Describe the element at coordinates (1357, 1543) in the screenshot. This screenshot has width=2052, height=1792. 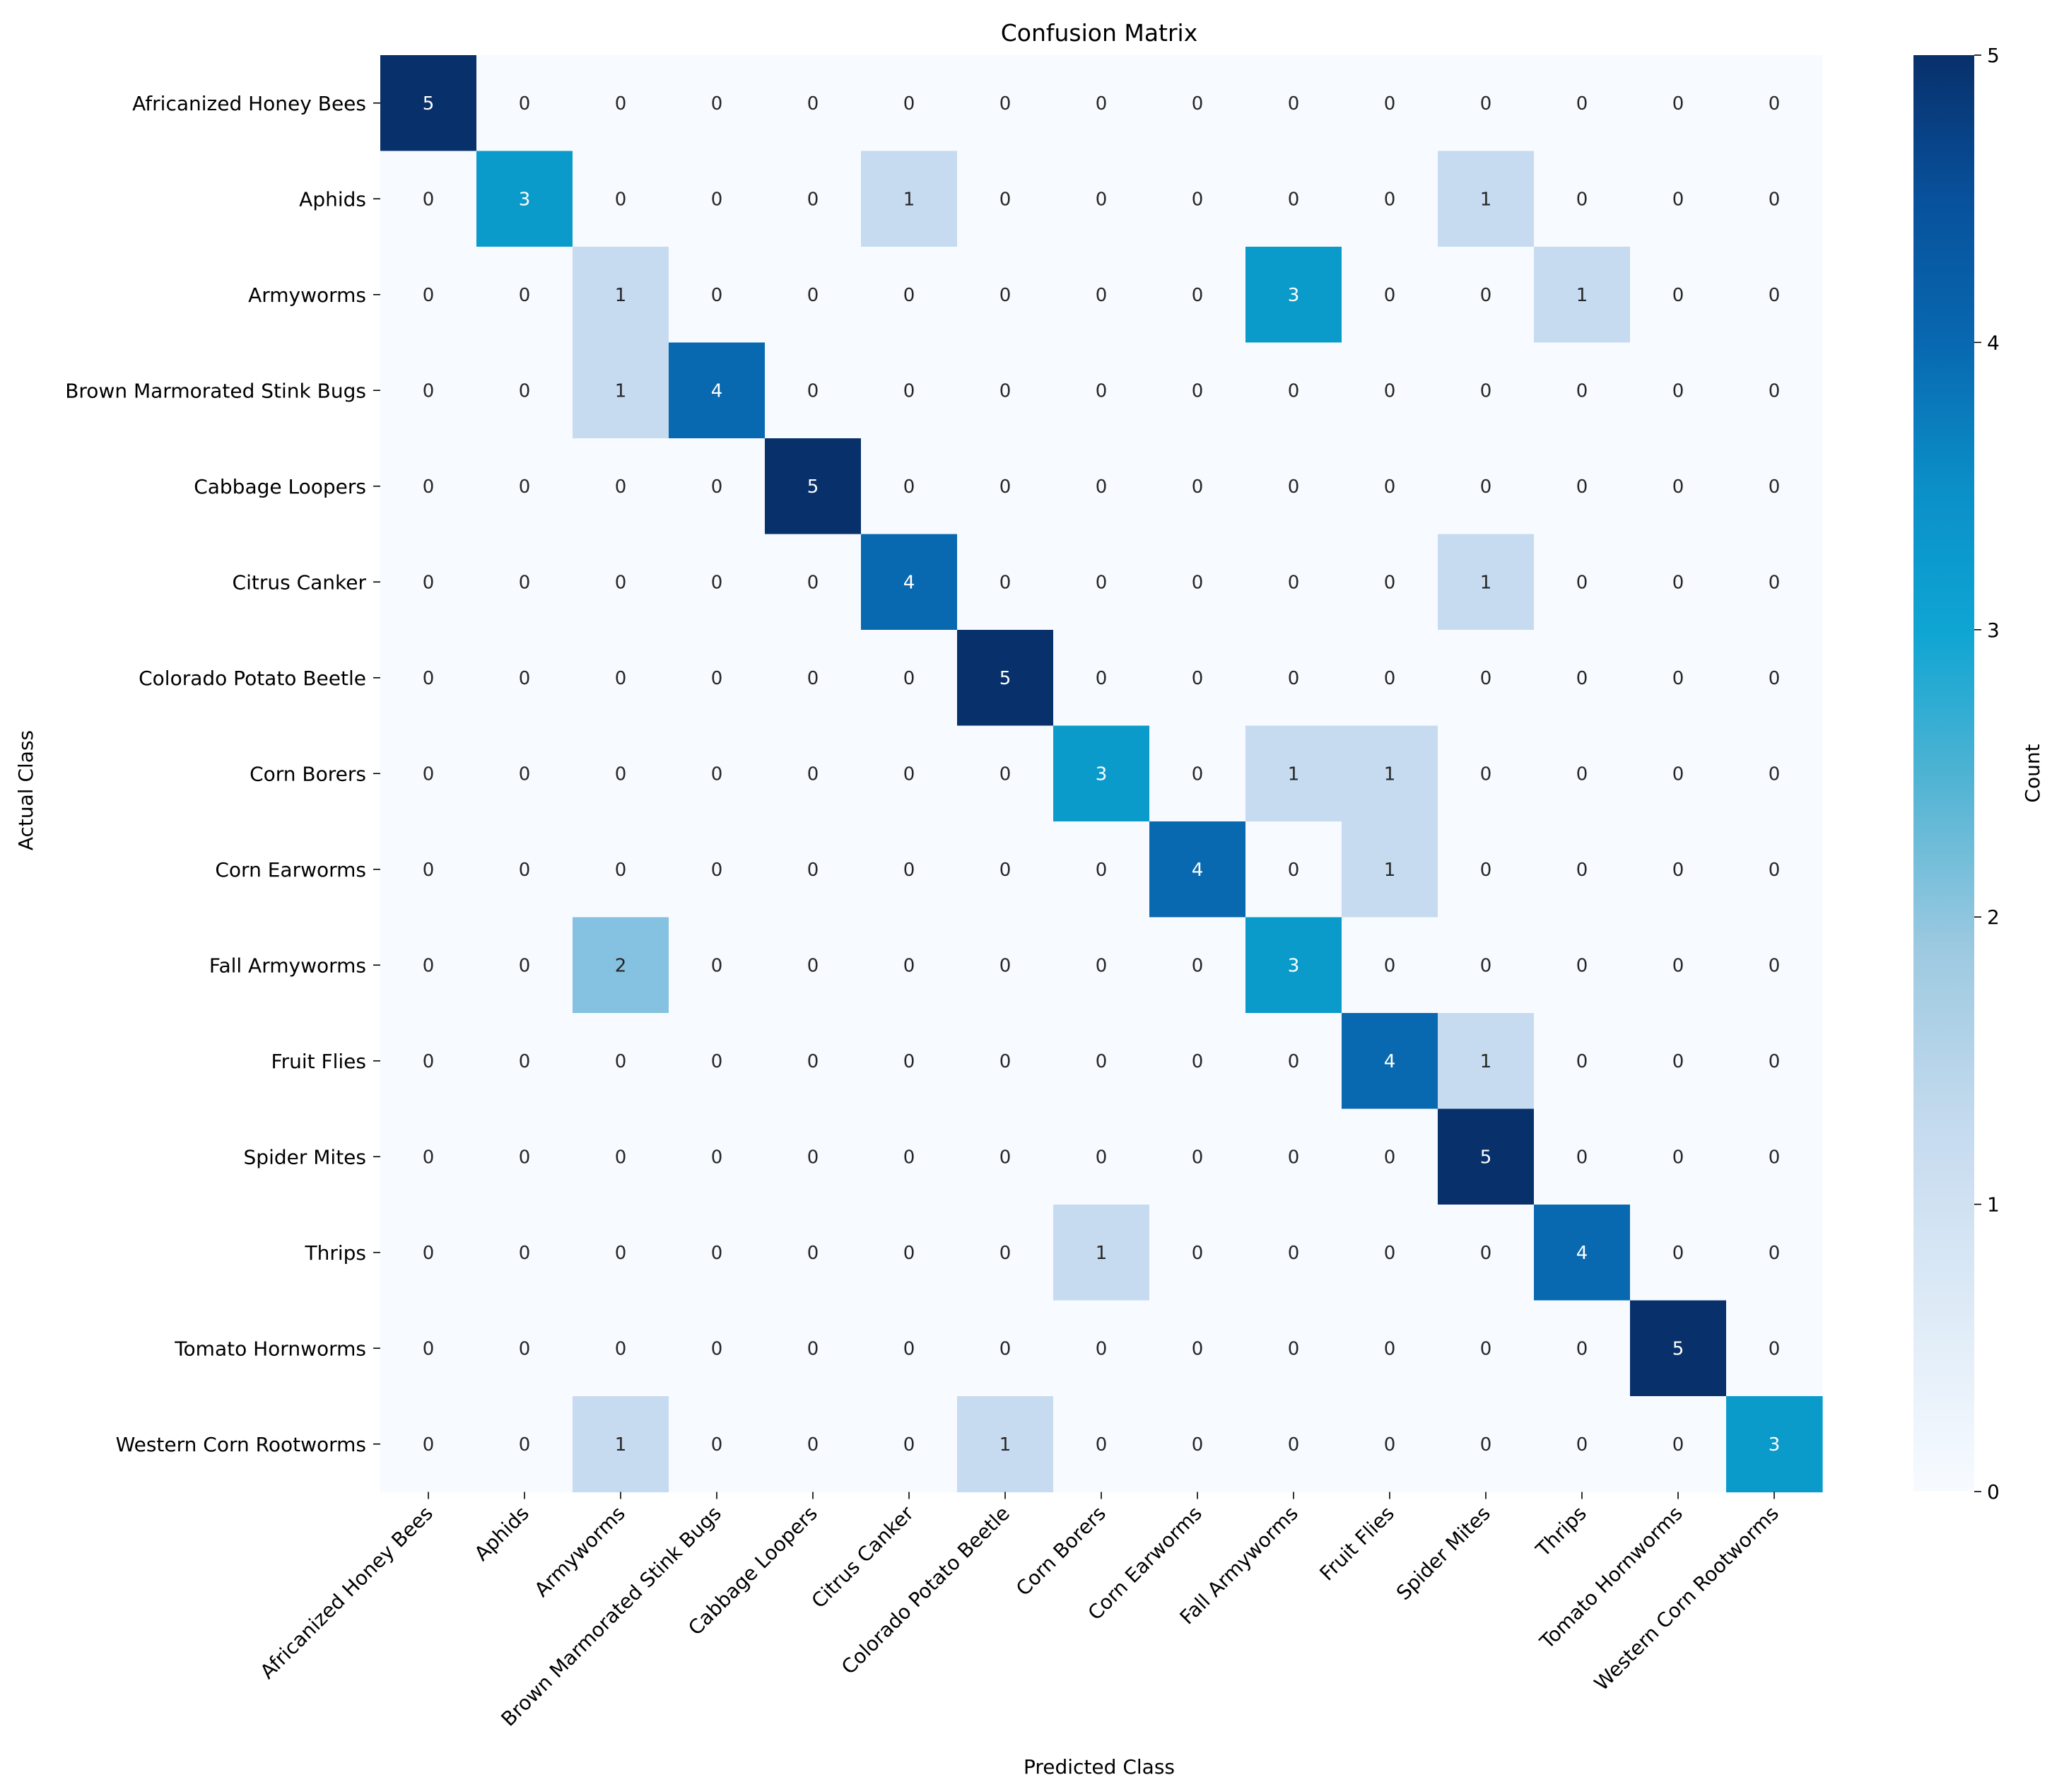
I see `x-tick-label: Fruit Flies` at that location.